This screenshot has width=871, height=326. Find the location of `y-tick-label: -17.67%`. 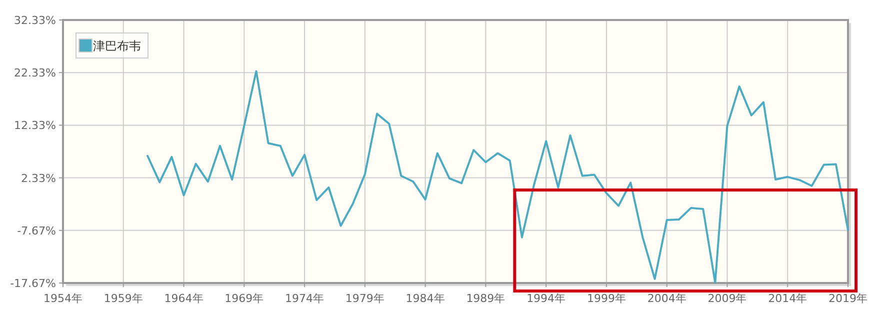

y-tick-label: -17.67% is located at coordinates (33, 283).